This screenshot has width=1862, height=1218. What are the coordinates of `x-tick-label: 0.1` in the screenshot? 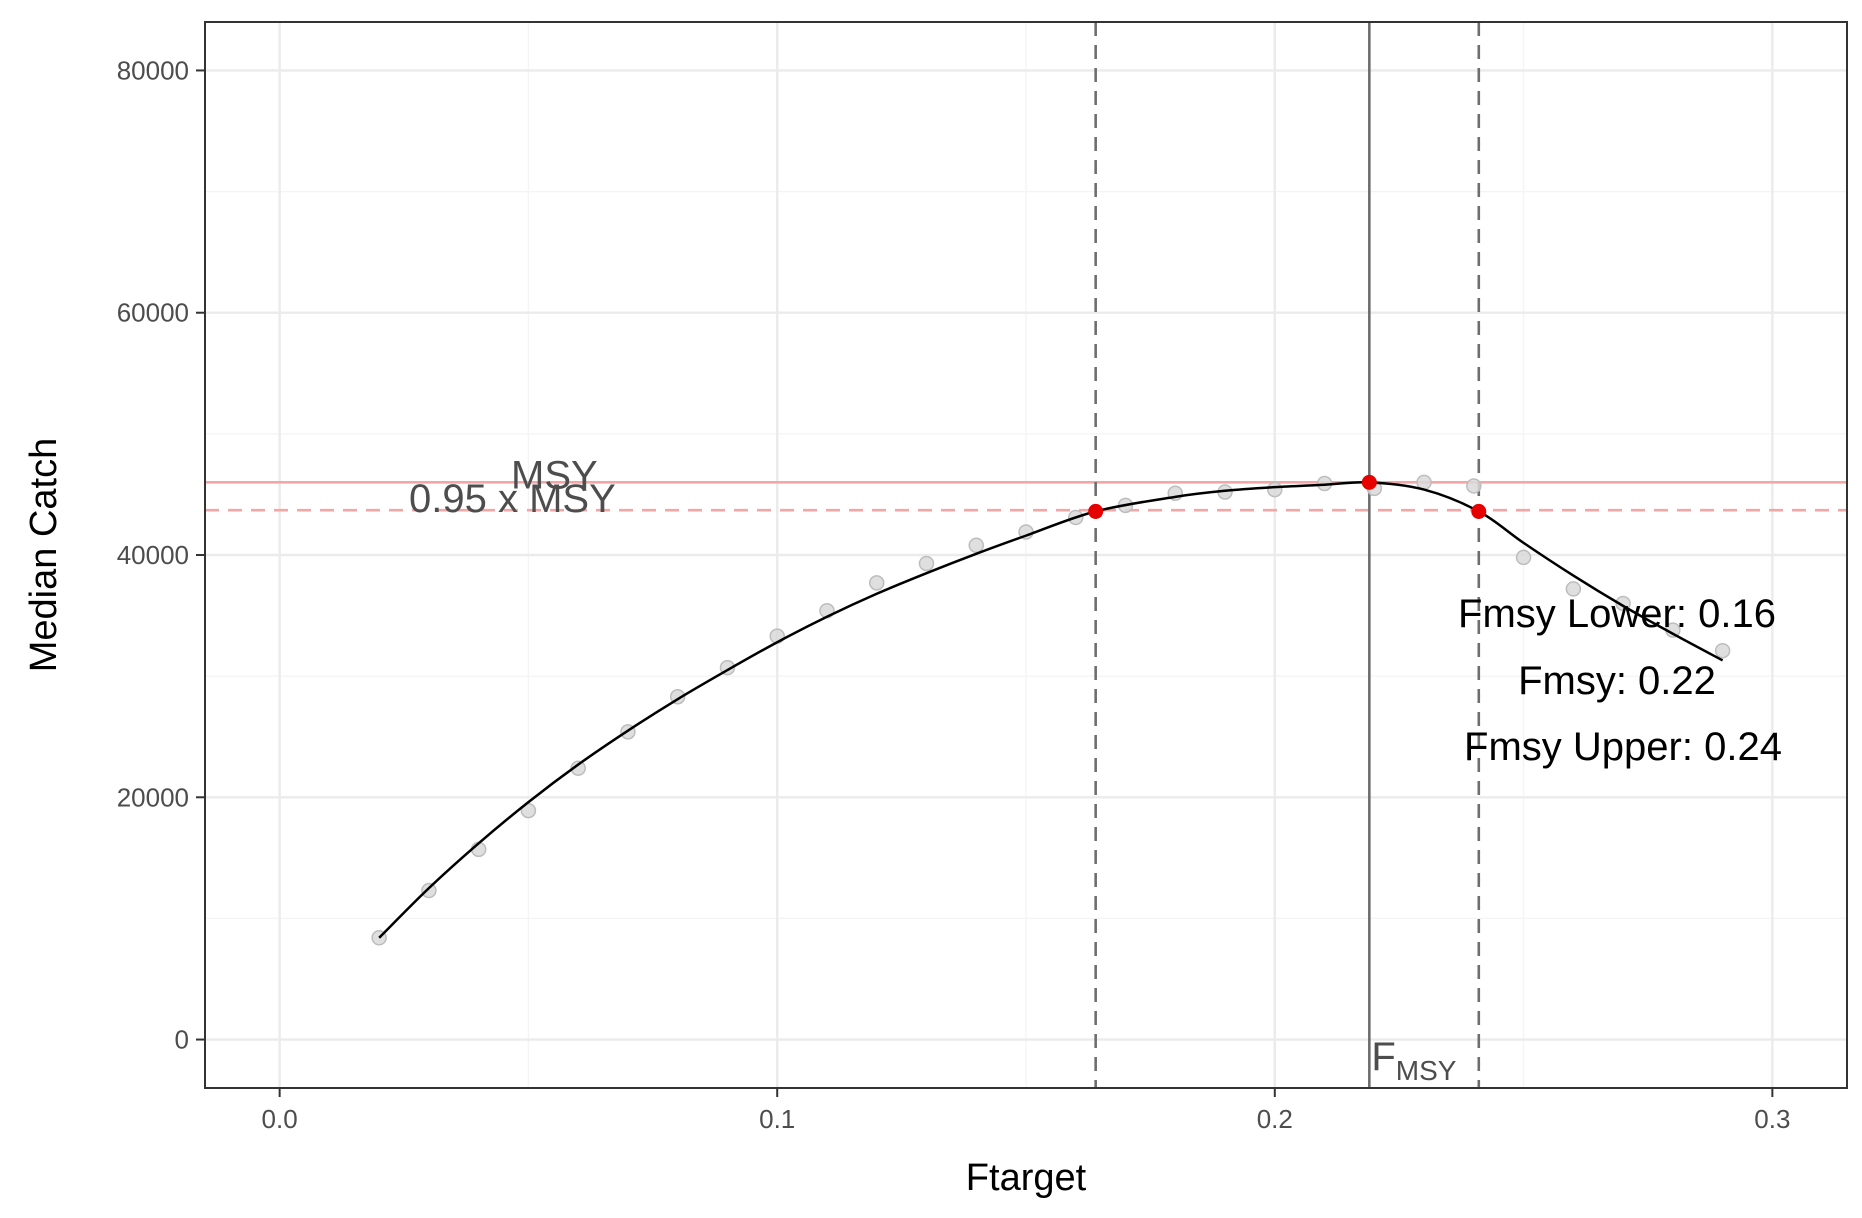 It's located at (777, 1119).